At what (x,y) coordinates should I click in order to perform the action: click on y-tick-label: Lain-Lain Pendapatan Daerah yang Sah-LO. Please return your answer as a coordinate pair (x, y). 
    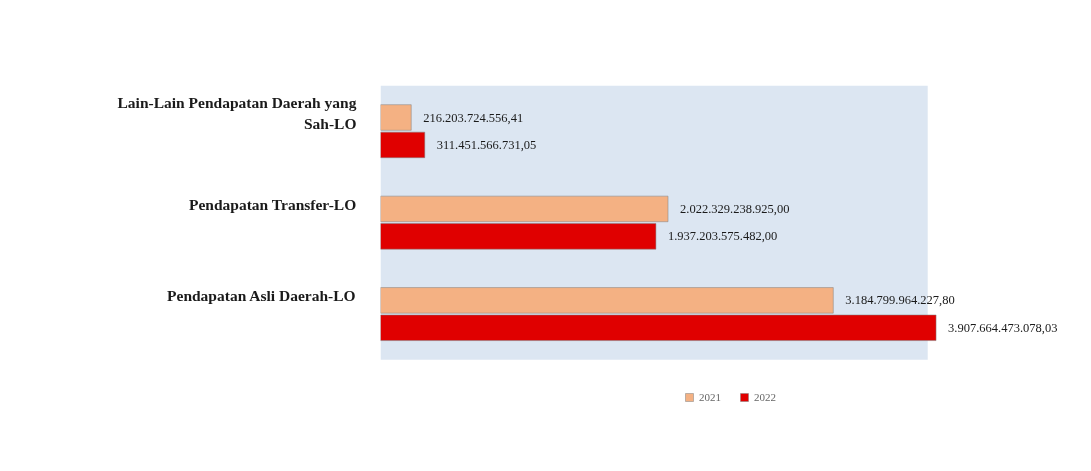
    Looking at the image, I should click on (237, 113).